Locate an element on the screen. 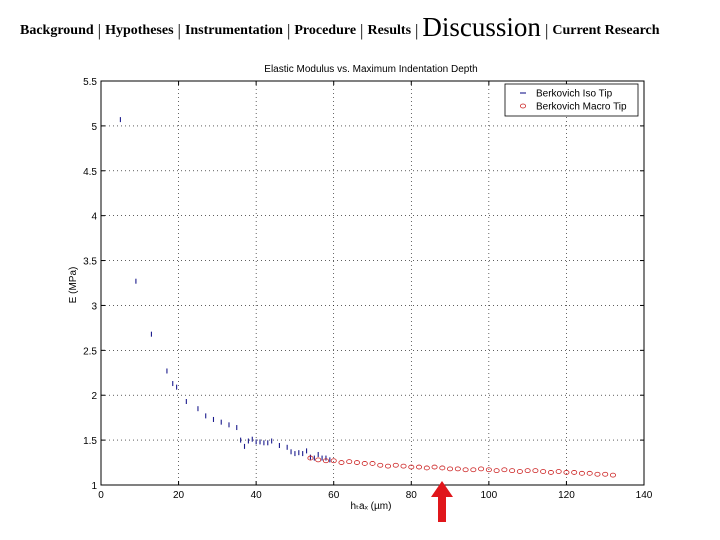 Image resolution: width=720 pixels, height=540 pixels. y-axis-label: E (MPa) is located at coordinates (73, 285).